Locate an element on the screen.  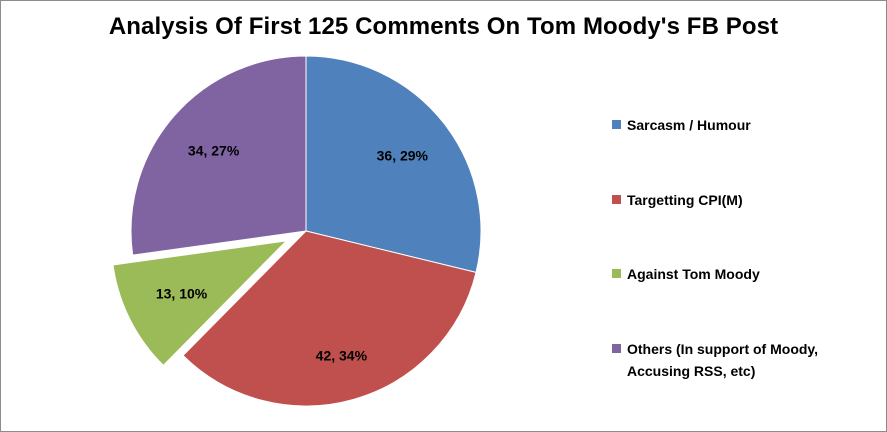
legend-swatch-against-tom-moody is located at coordinates (616, 273).